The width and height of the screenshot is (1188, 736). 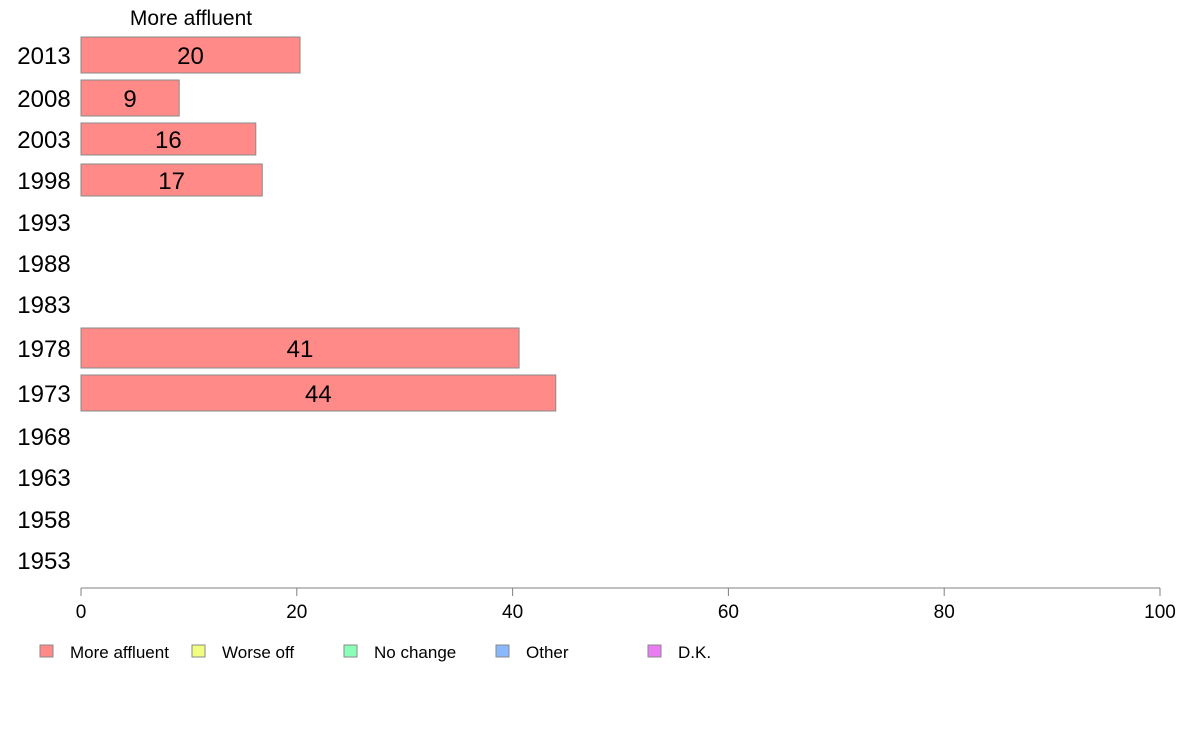 I want to click on bar-1998, so click(x=171, y=180).